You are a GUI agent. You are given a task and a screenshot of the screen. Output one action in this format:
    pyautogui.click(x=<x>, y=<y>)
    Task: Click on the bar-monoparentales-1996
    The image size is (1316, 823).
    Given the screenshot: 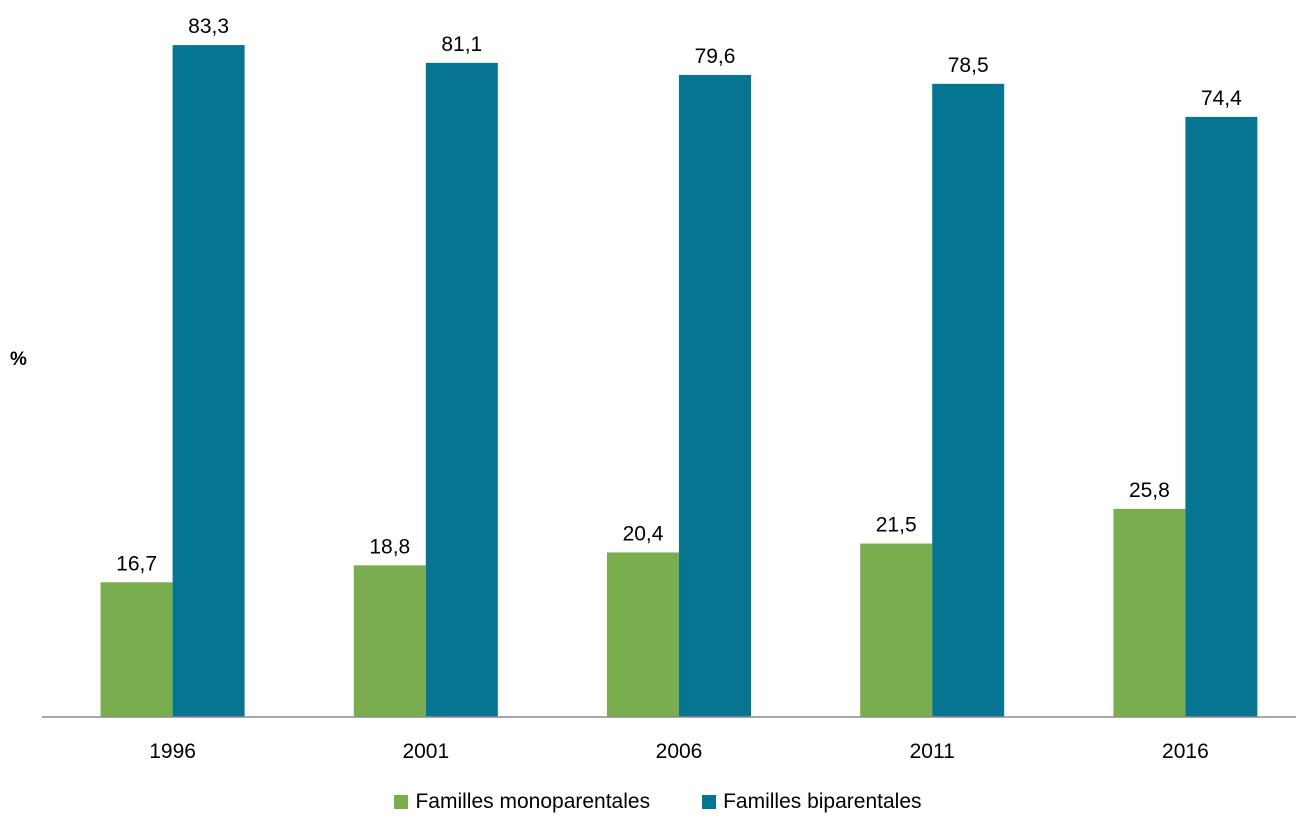 What is the action you would take?
    pyautogui.click(x=136, y=649)
    